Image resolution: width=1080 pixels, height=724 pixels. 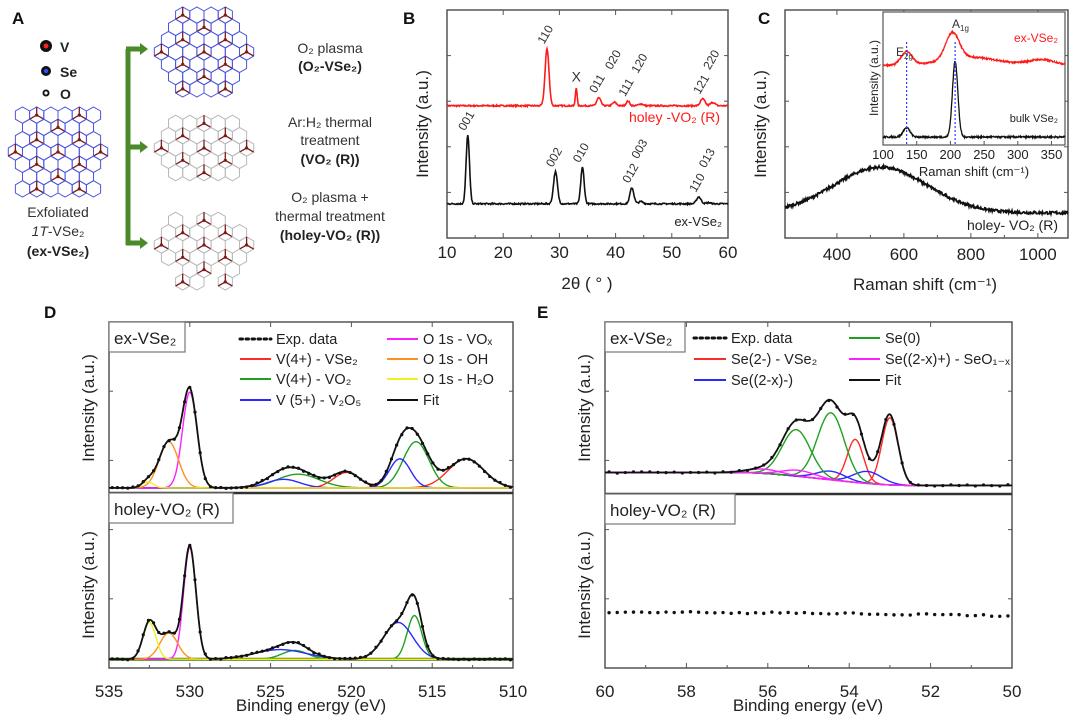 What do you see at coordinates (457, 340) in the screenshot?
I see `legend-label: O 1s - VOₓ` at bounding box center [457, 340].